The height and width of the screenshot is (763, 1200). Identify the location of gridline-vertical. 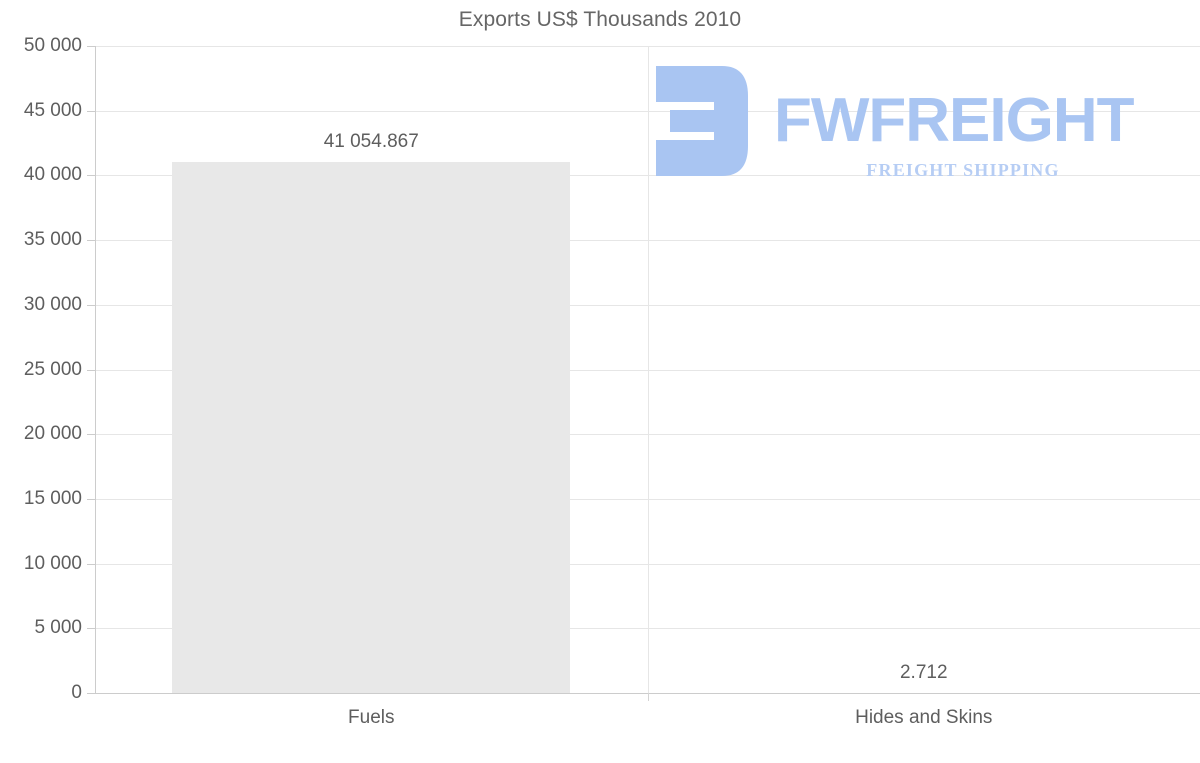
(648, 369).